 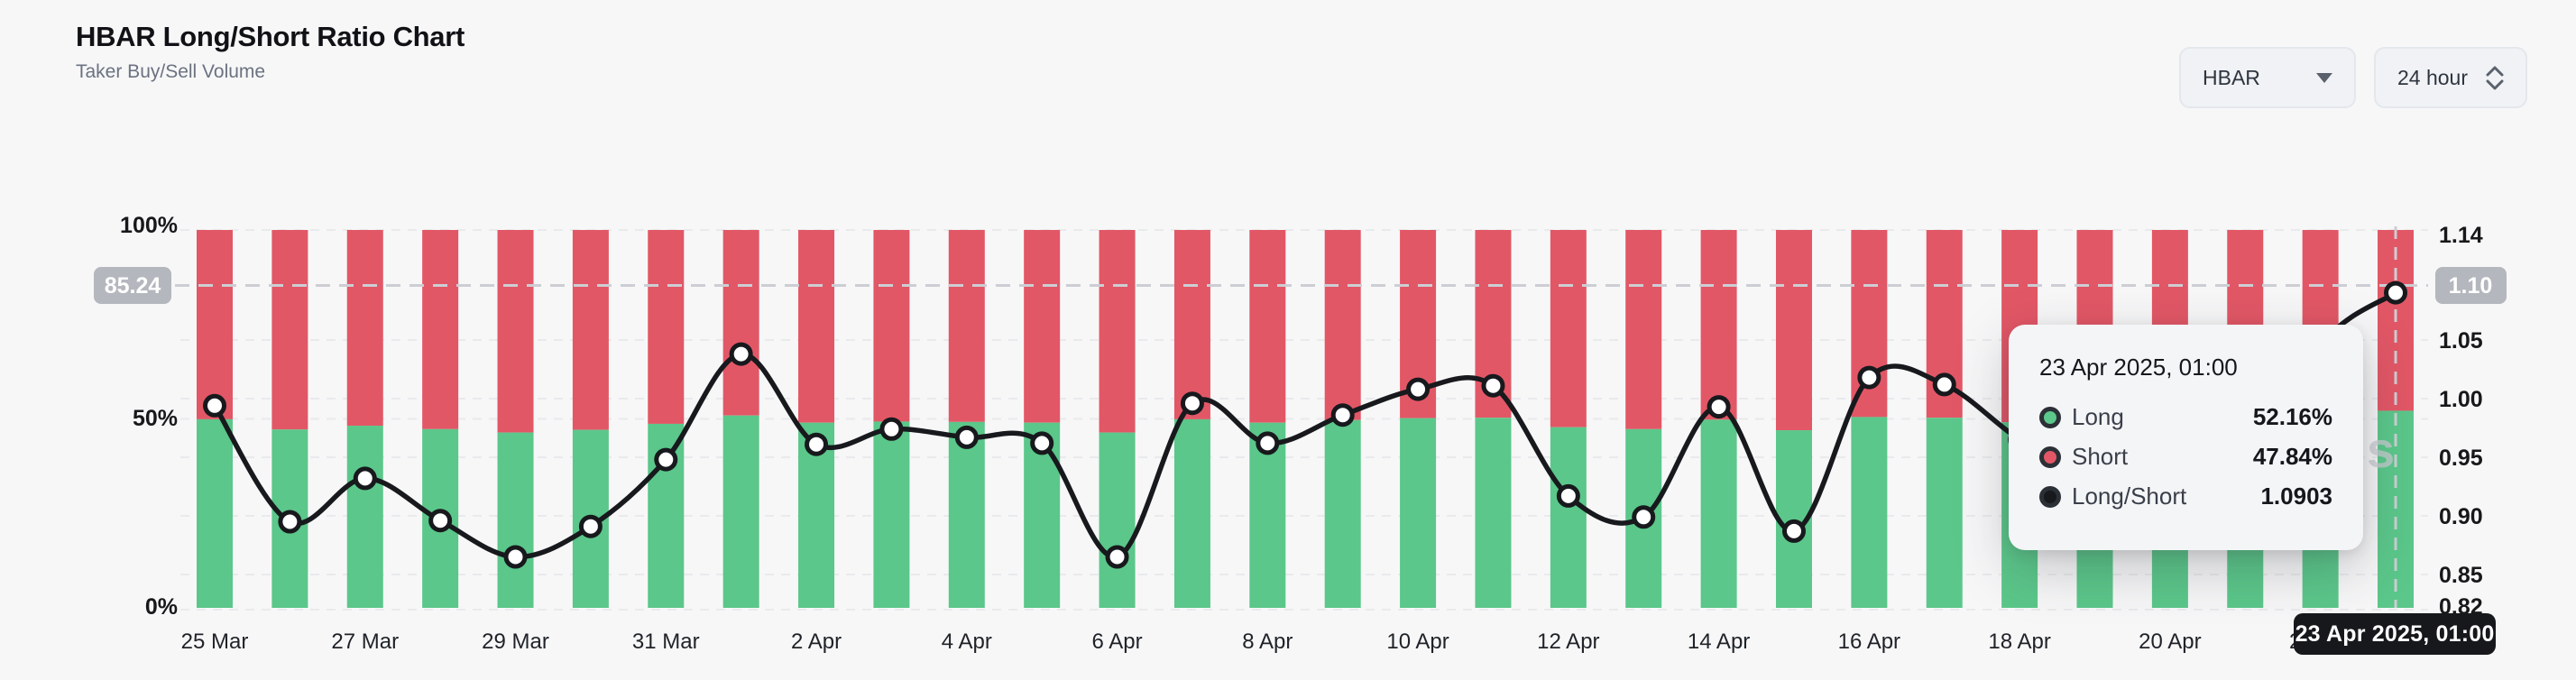 What do you see at coordinates (516, 520) in the screenshot?
I see `bar-long-29-Mar` at bounding box center [516, 520].